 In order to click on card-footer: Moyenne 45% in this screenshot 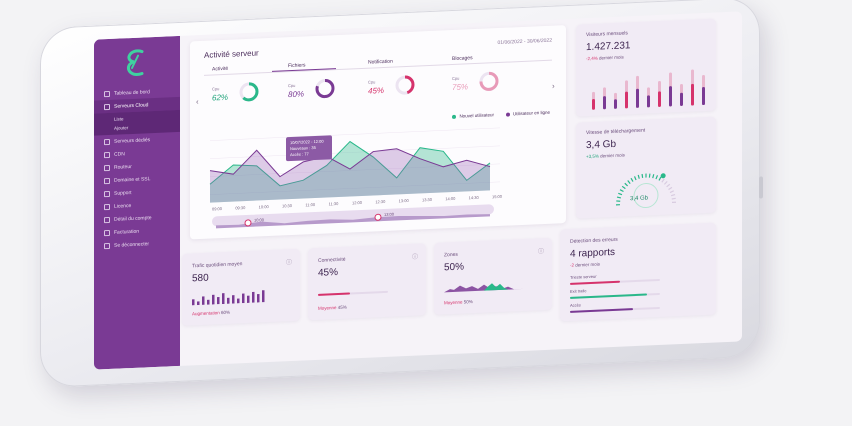, I will do `click(332, 308)`.